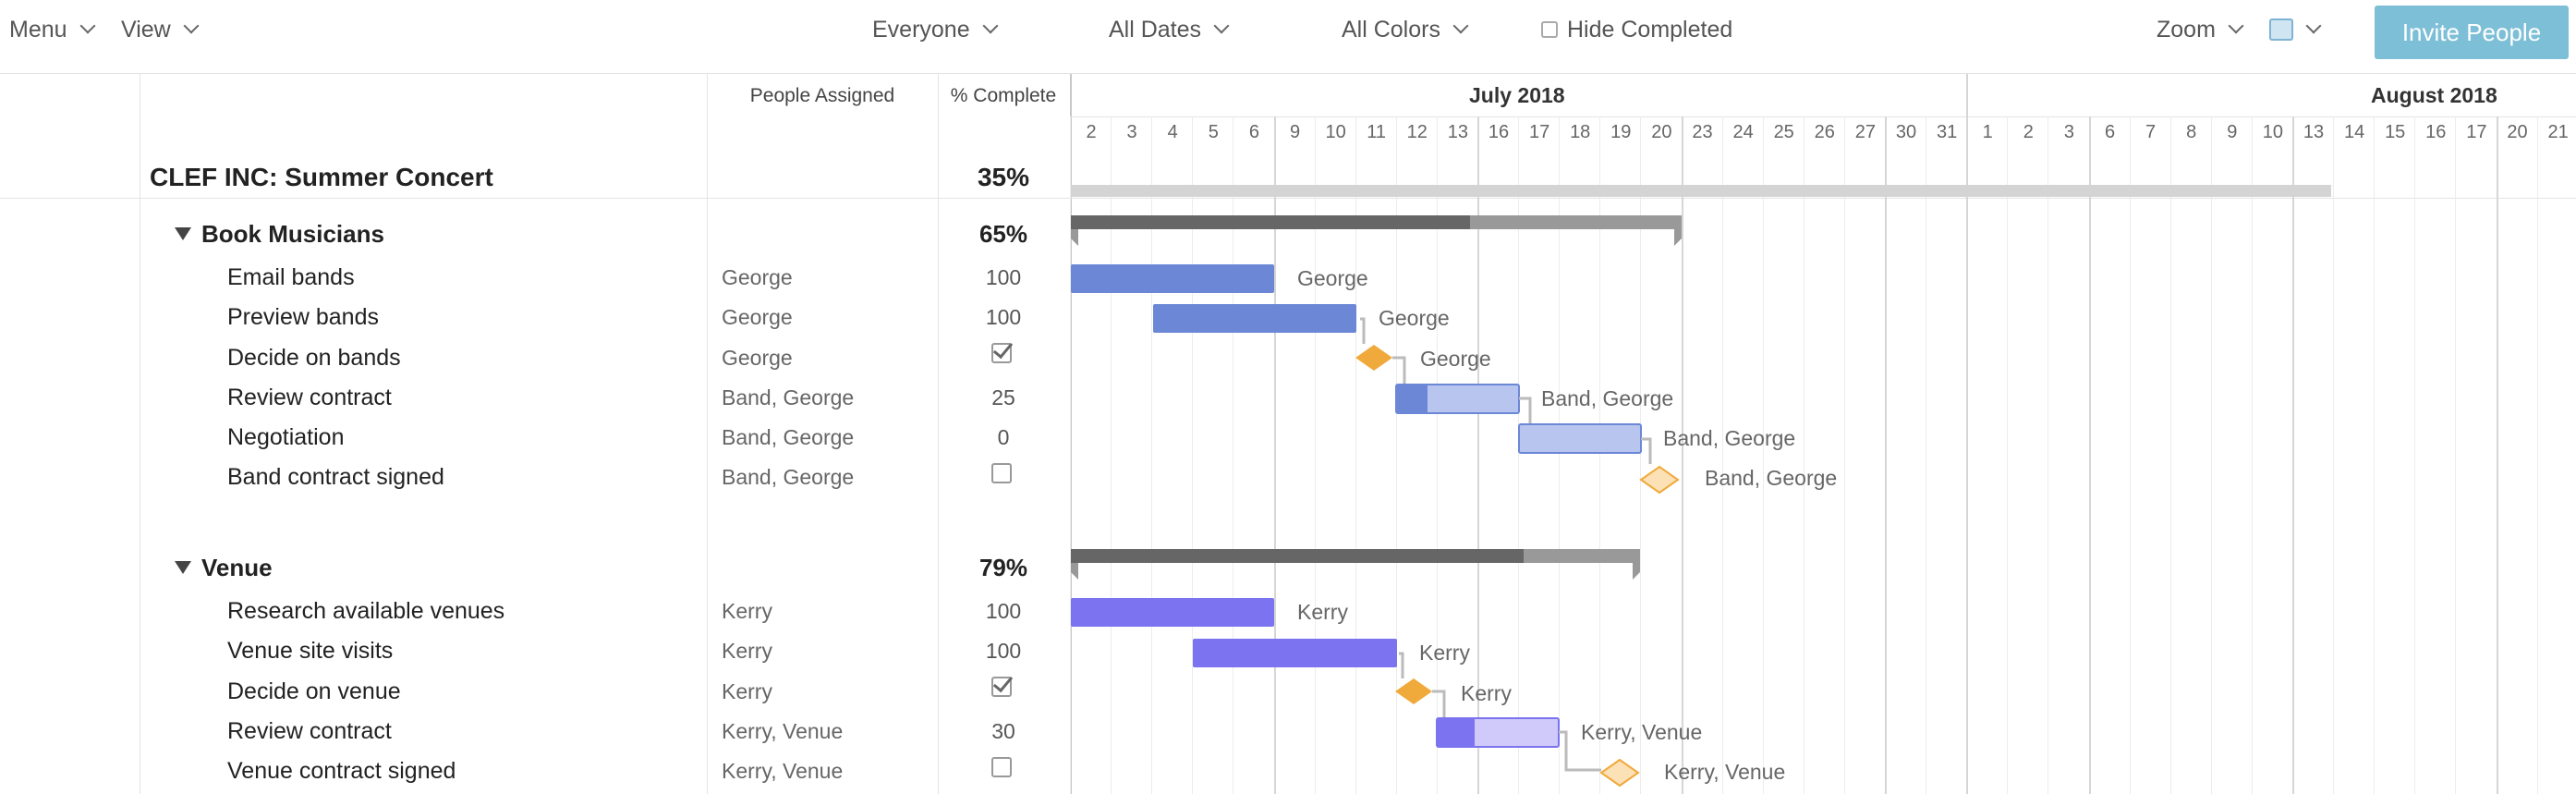 The width and height of the screenshot is (2576, 794). I want to click on task-name: Venue contract signed, so click(341, 771).